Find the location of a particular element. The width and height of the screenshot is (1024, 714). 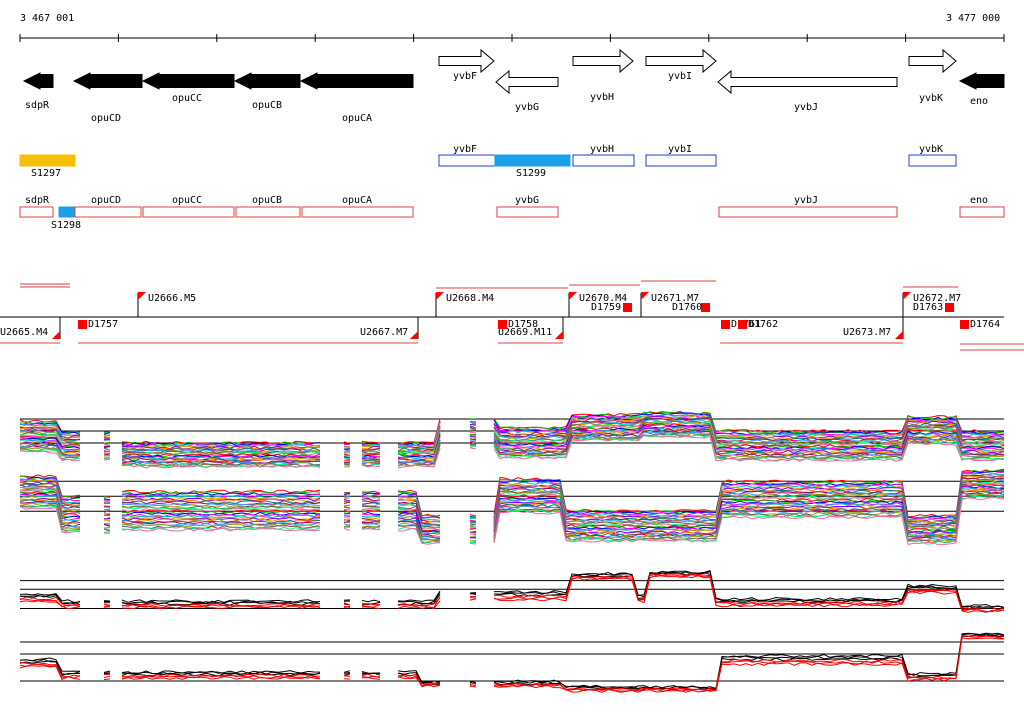

segment-opuCD is located at coordinates (108, 212).